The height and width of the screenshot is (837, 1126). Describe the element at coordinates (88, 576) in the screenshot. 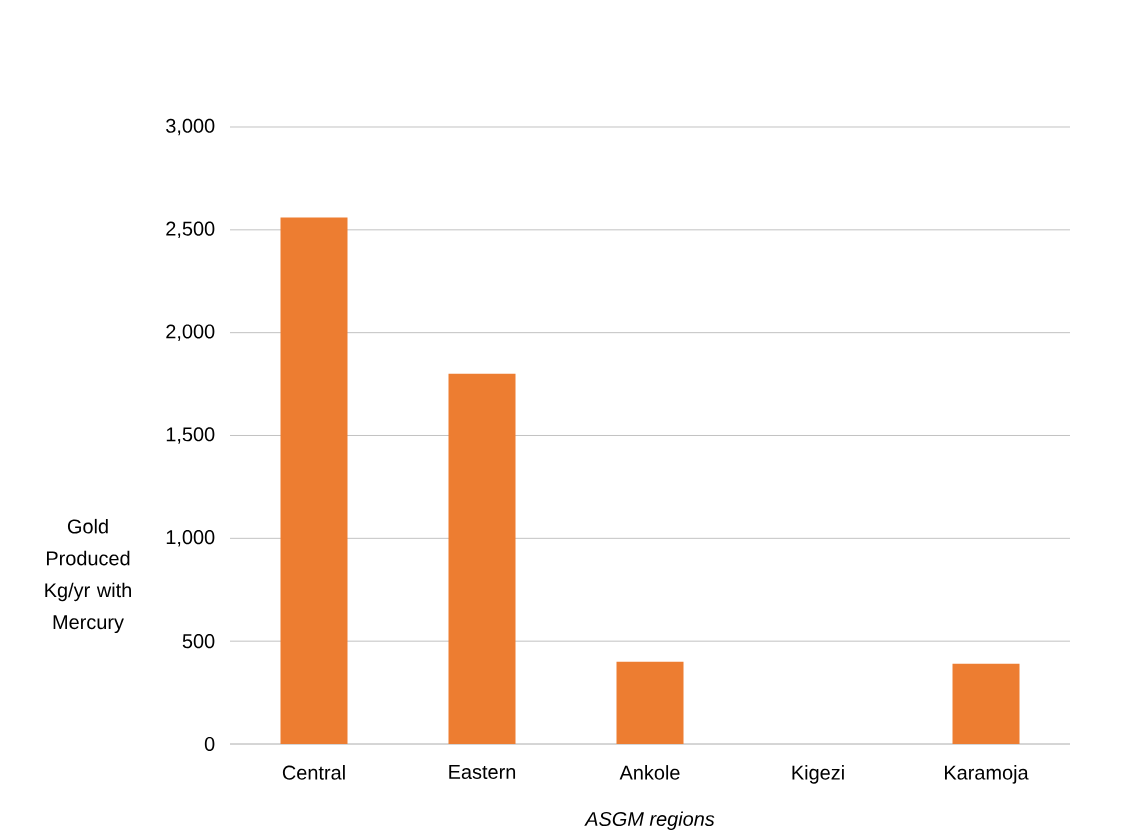

I see `y-axis-title: Gold Produced Kg/yr with Mercury` at that location.